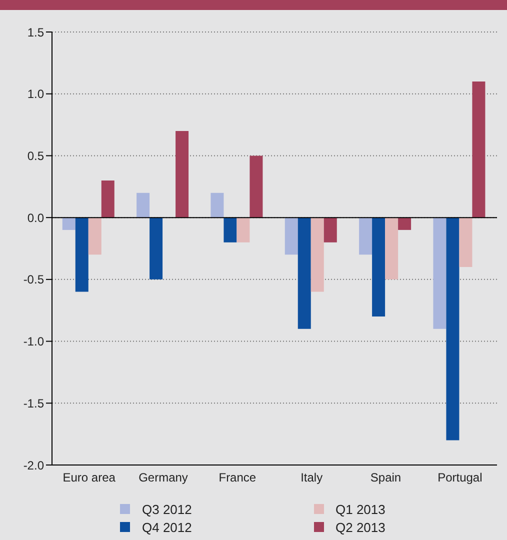 Image resolution: width=507 pixels, height=540 pixels. Describe the element at coordinates (35, 155) in the screenshot. I see `y-tick-label: 0.5` at that location.